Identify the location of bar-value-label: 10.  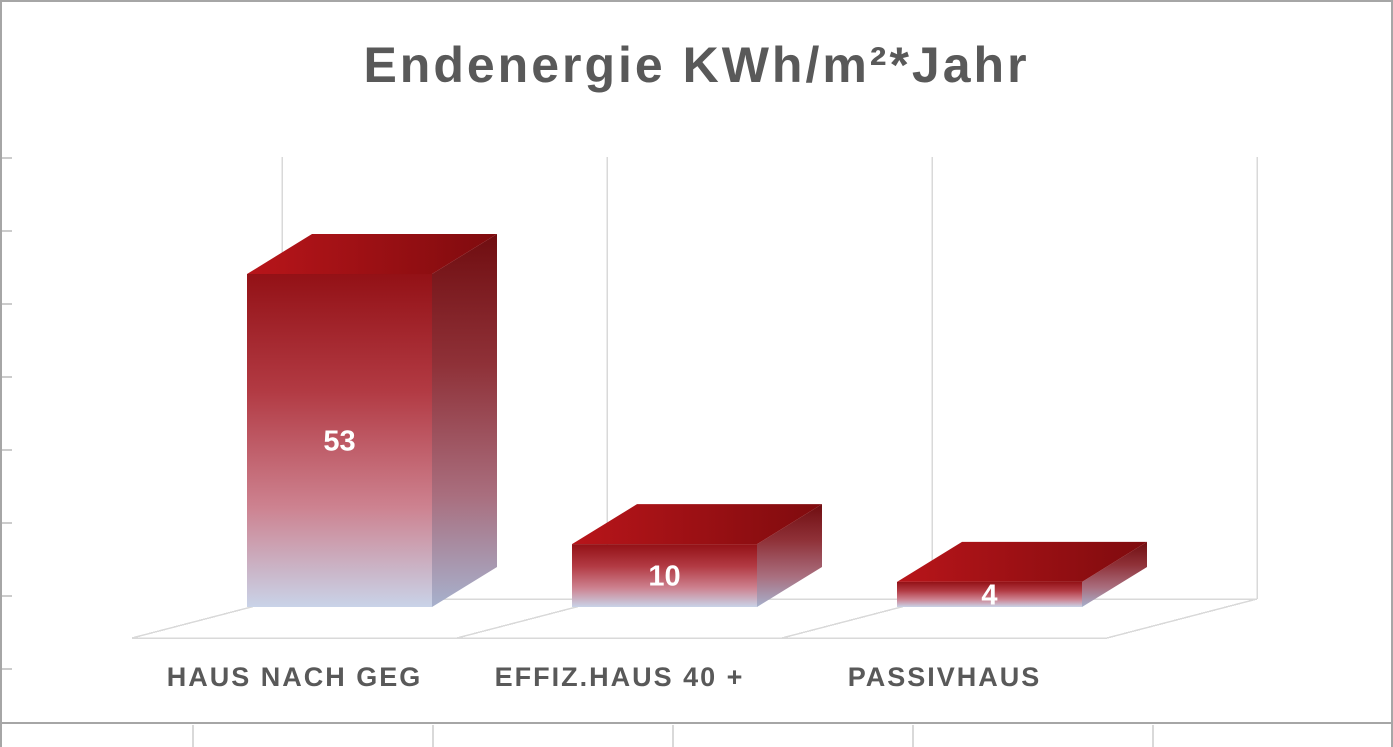
(664, 577).